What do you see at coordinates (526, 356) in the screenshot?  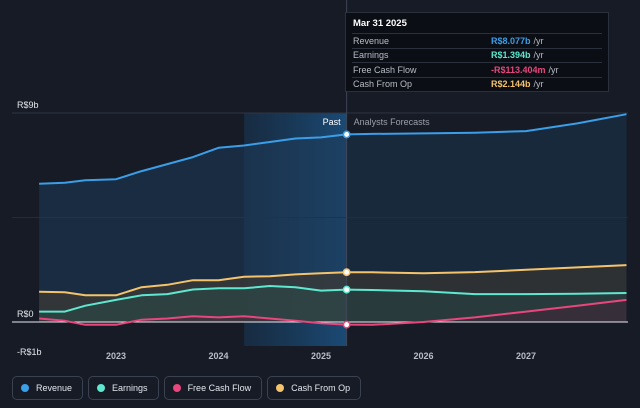 I see `x-tick-label: 2027` at bounding box center [526, 356].